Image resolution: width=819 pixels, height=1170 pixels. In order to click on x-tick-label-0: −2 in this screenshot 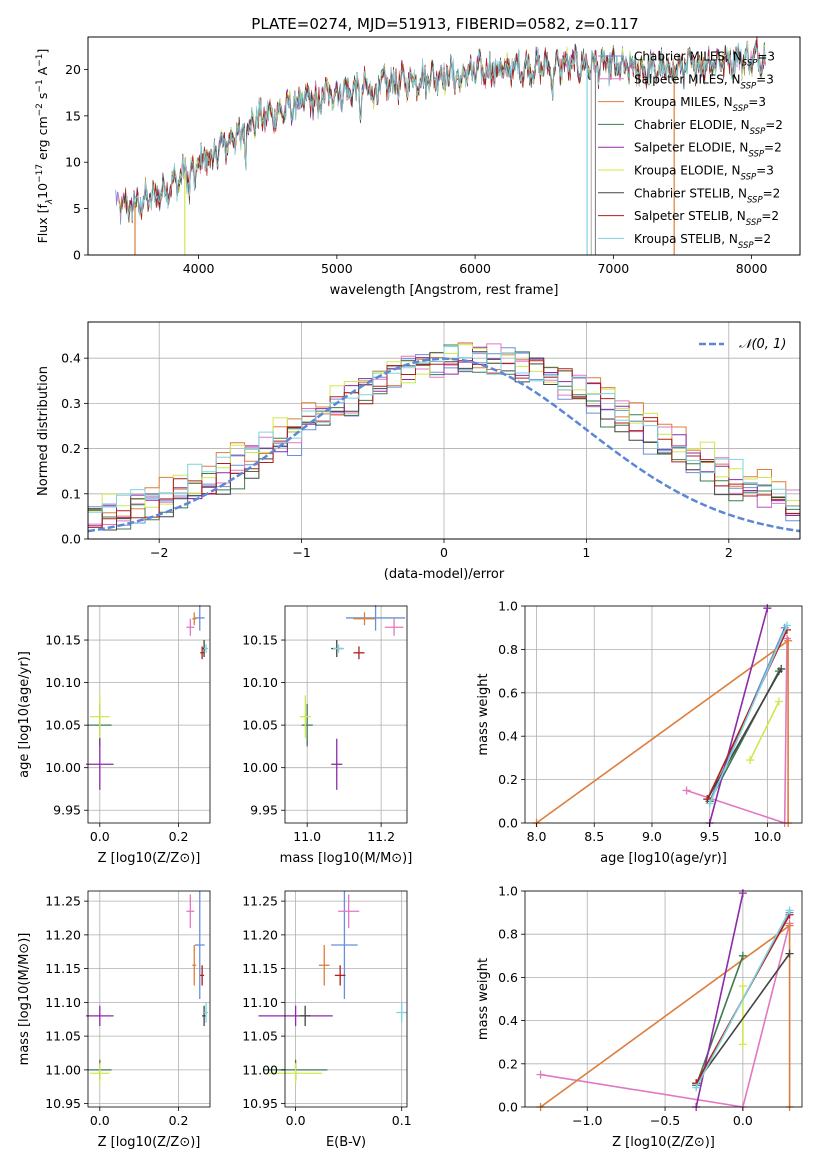, I will do `click(159, 552)`.